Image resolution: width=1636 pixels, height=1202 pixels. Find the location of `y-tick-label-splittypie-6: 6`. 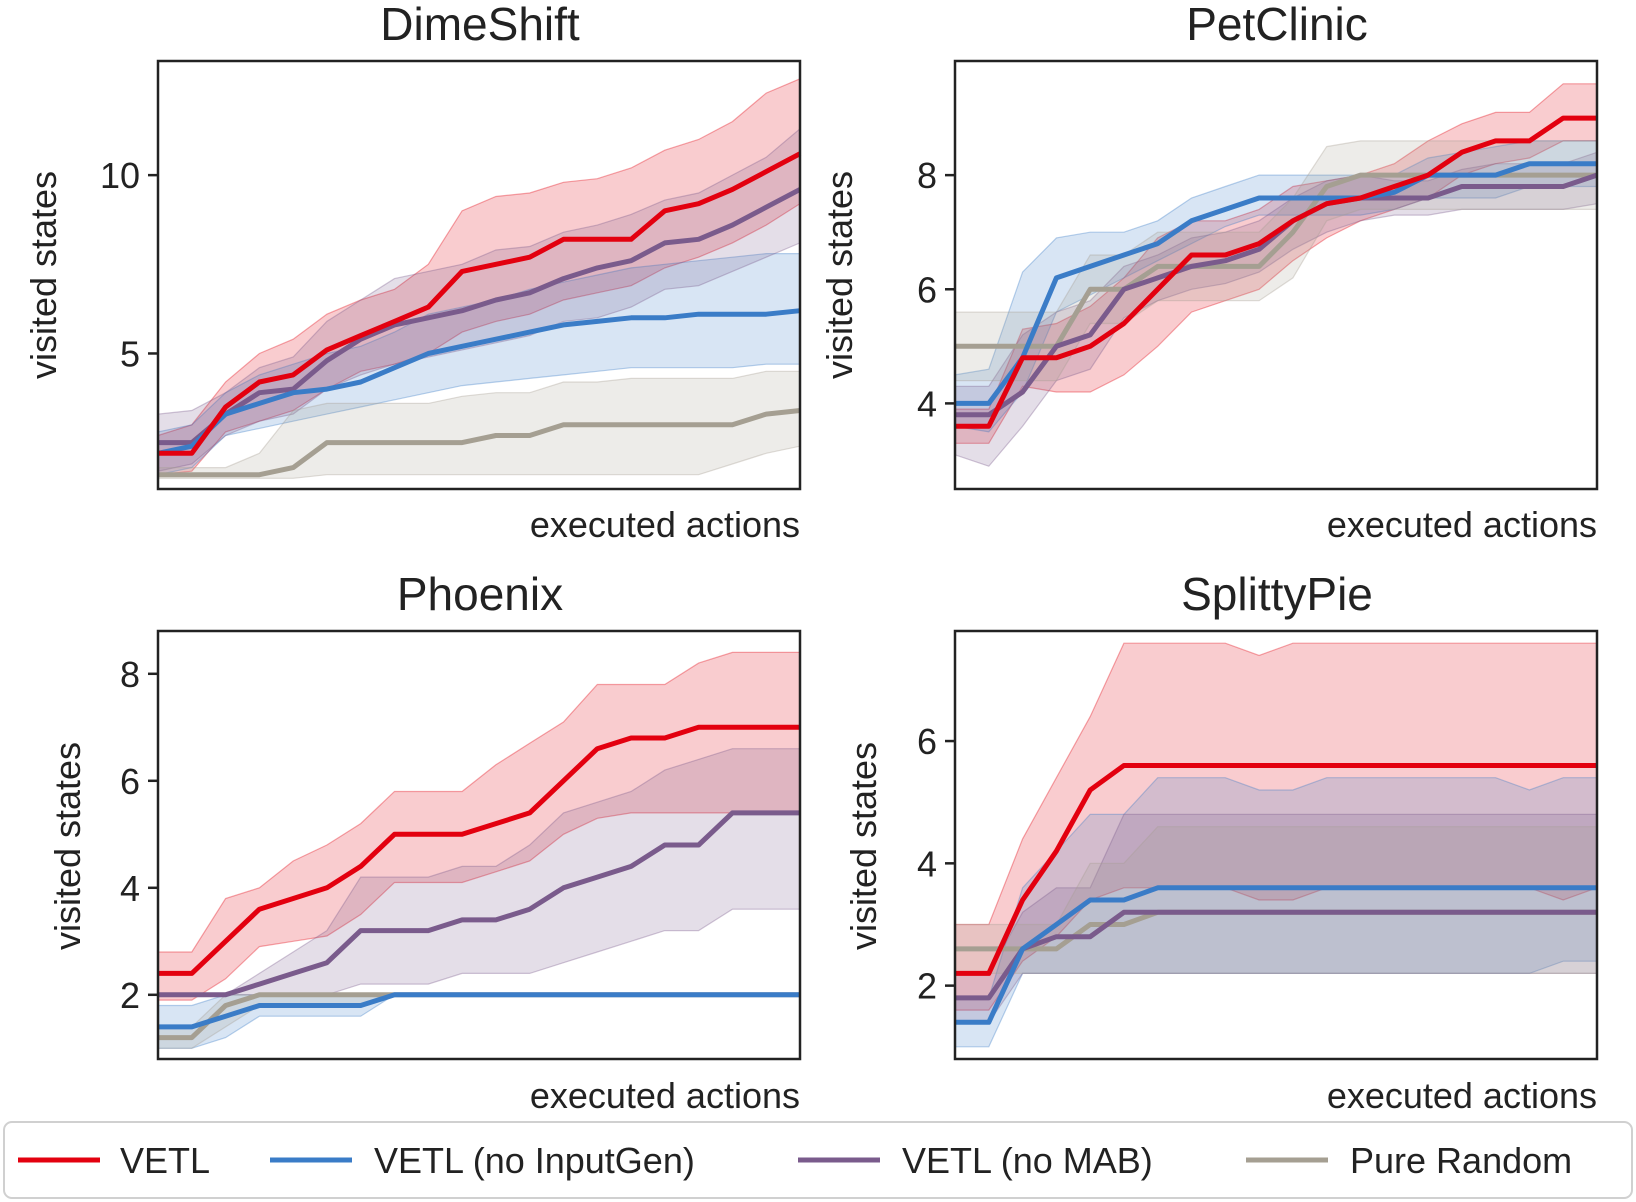

y-tick-label-splittypie-6: 6 is located at coordinates (927, 741).